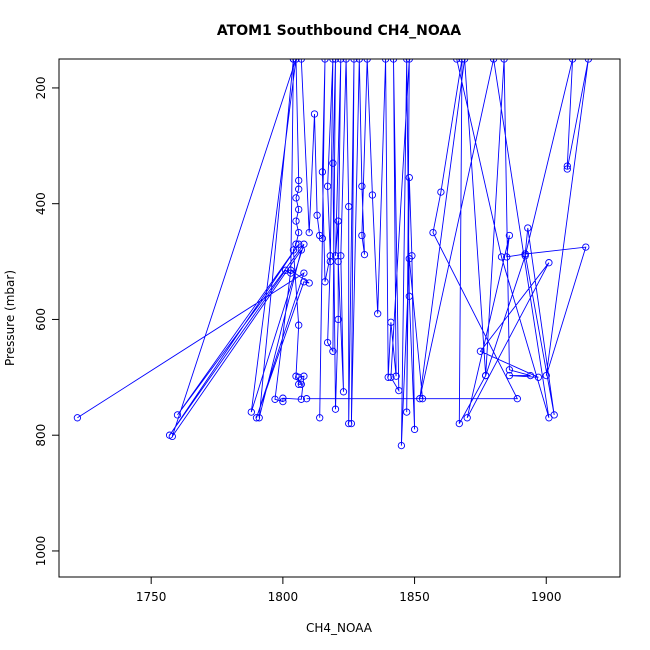 Image resolution: width=650 pixels, height=650 pixels. I want to click on x-tick-label: 1750, so click(151, 597).